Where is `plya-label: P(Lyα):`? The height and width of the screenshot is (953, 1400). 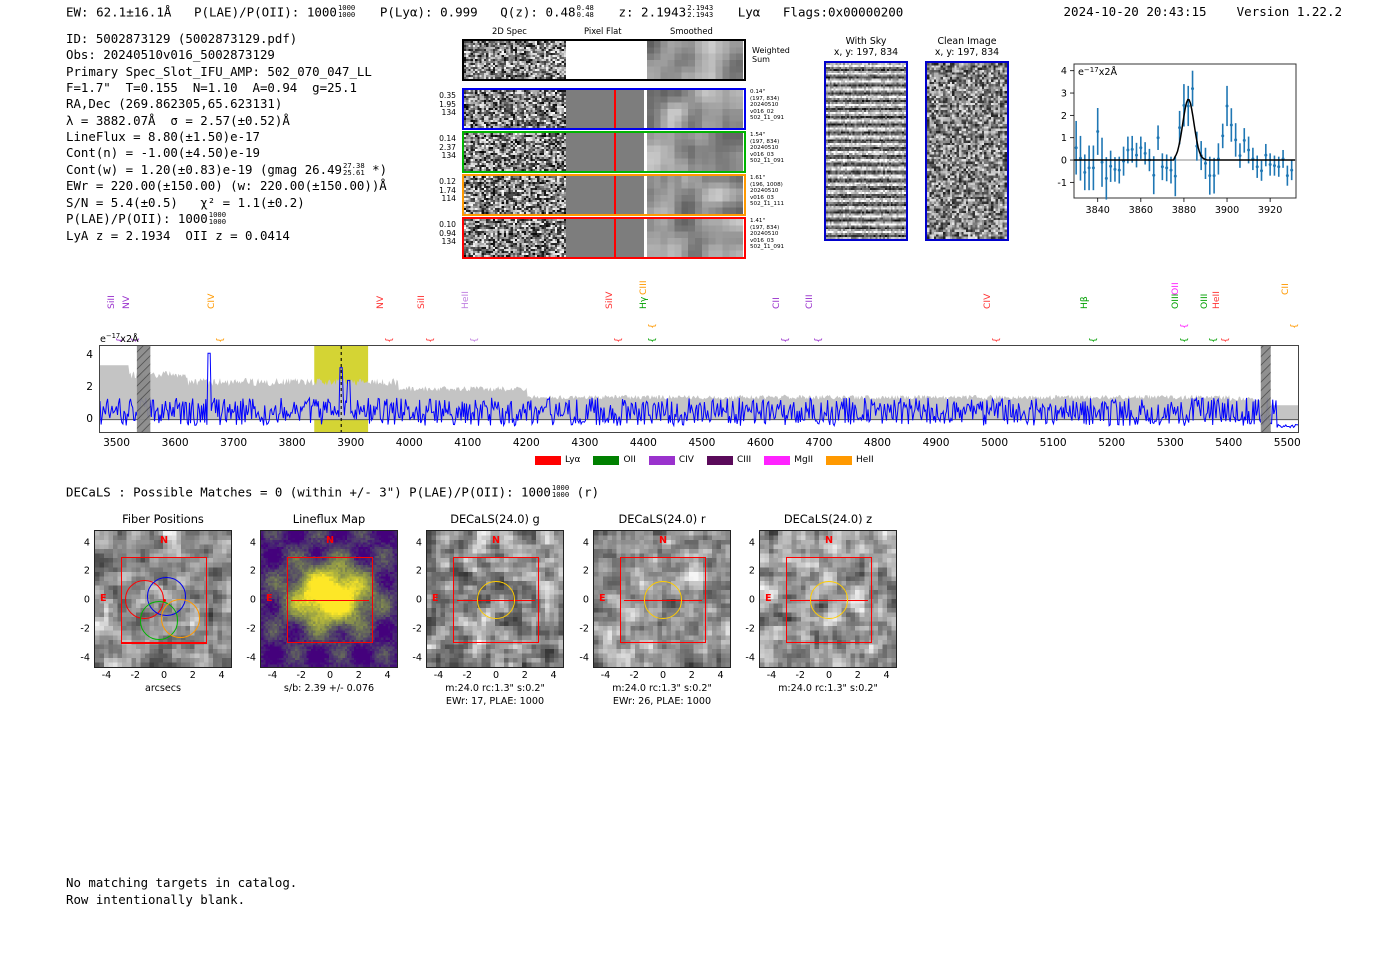 plya-label: P(Lyα): is located at coordinates (406, 12).